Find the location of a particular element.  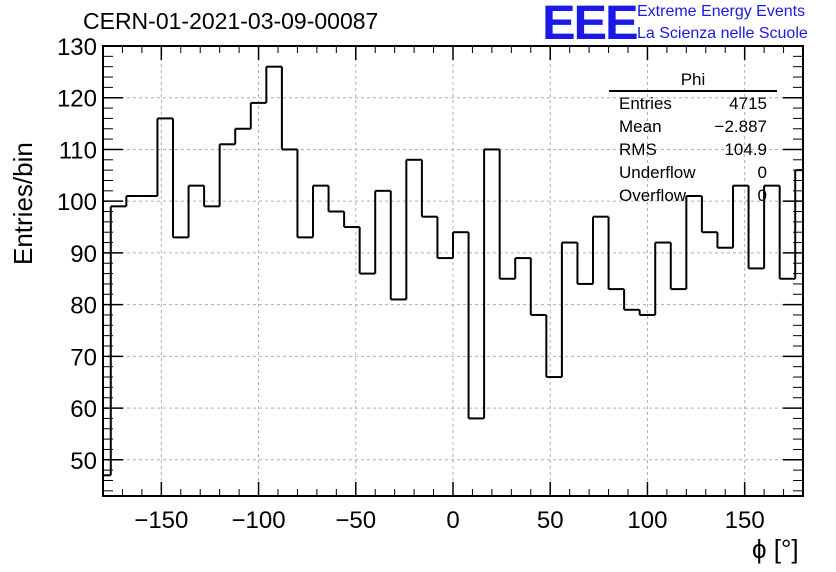

stats-label: Underflow is located at coordinates (657, 172).